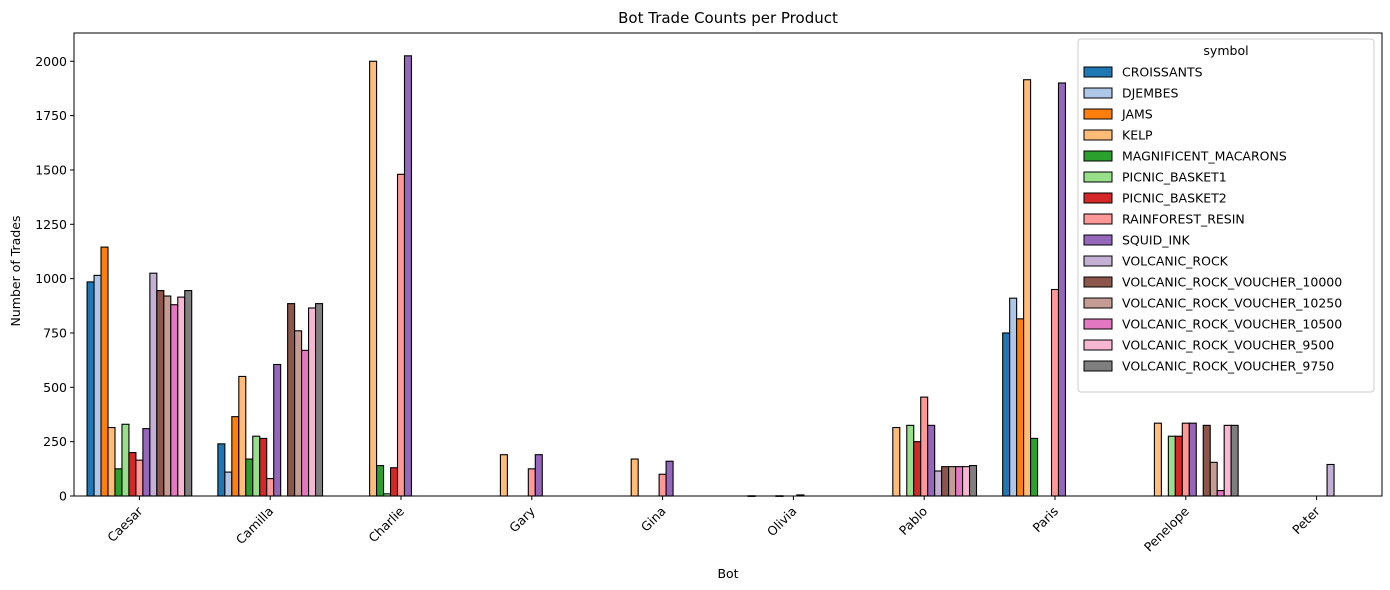  What do you see at coordinates (55, 387) in the screenshot?
I see `y-tick-label: 500` at bounding box center [55, 387].